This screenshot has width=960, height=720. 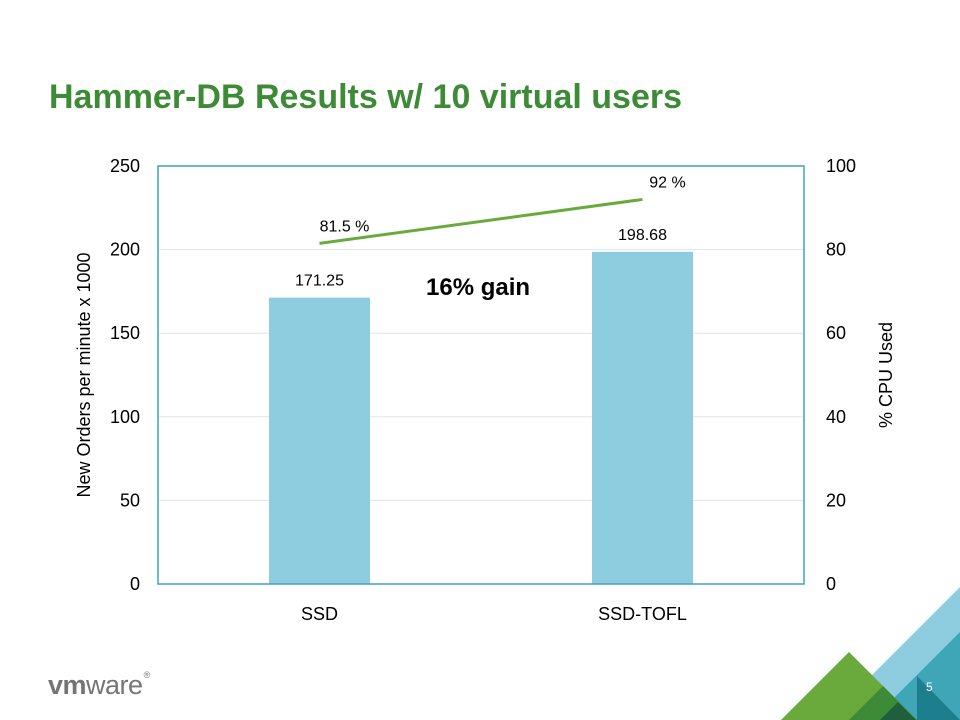 I want to click on y-axis-label: New Orders per minute x 1000, so click(x=84, y=374).